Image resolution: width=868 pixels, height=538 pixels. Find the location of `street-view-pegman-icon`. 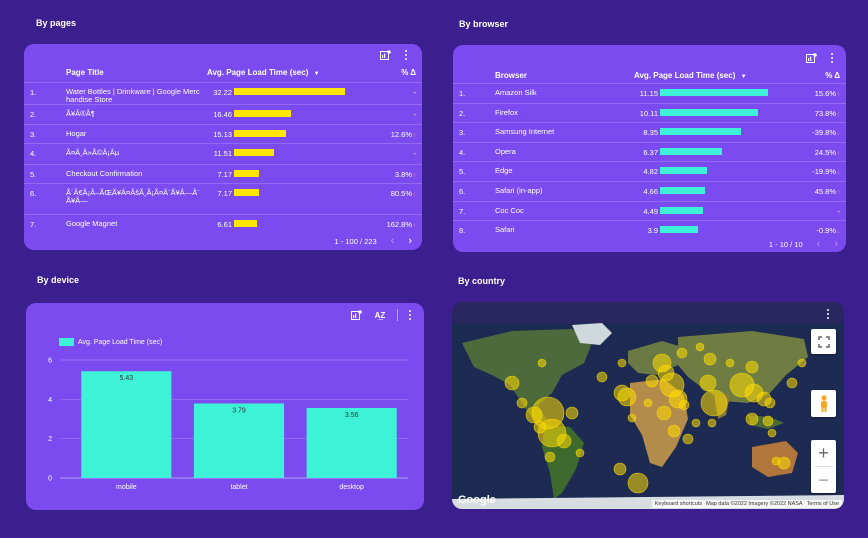

street-view-pegman-icon is located at coordinates (823, 403).